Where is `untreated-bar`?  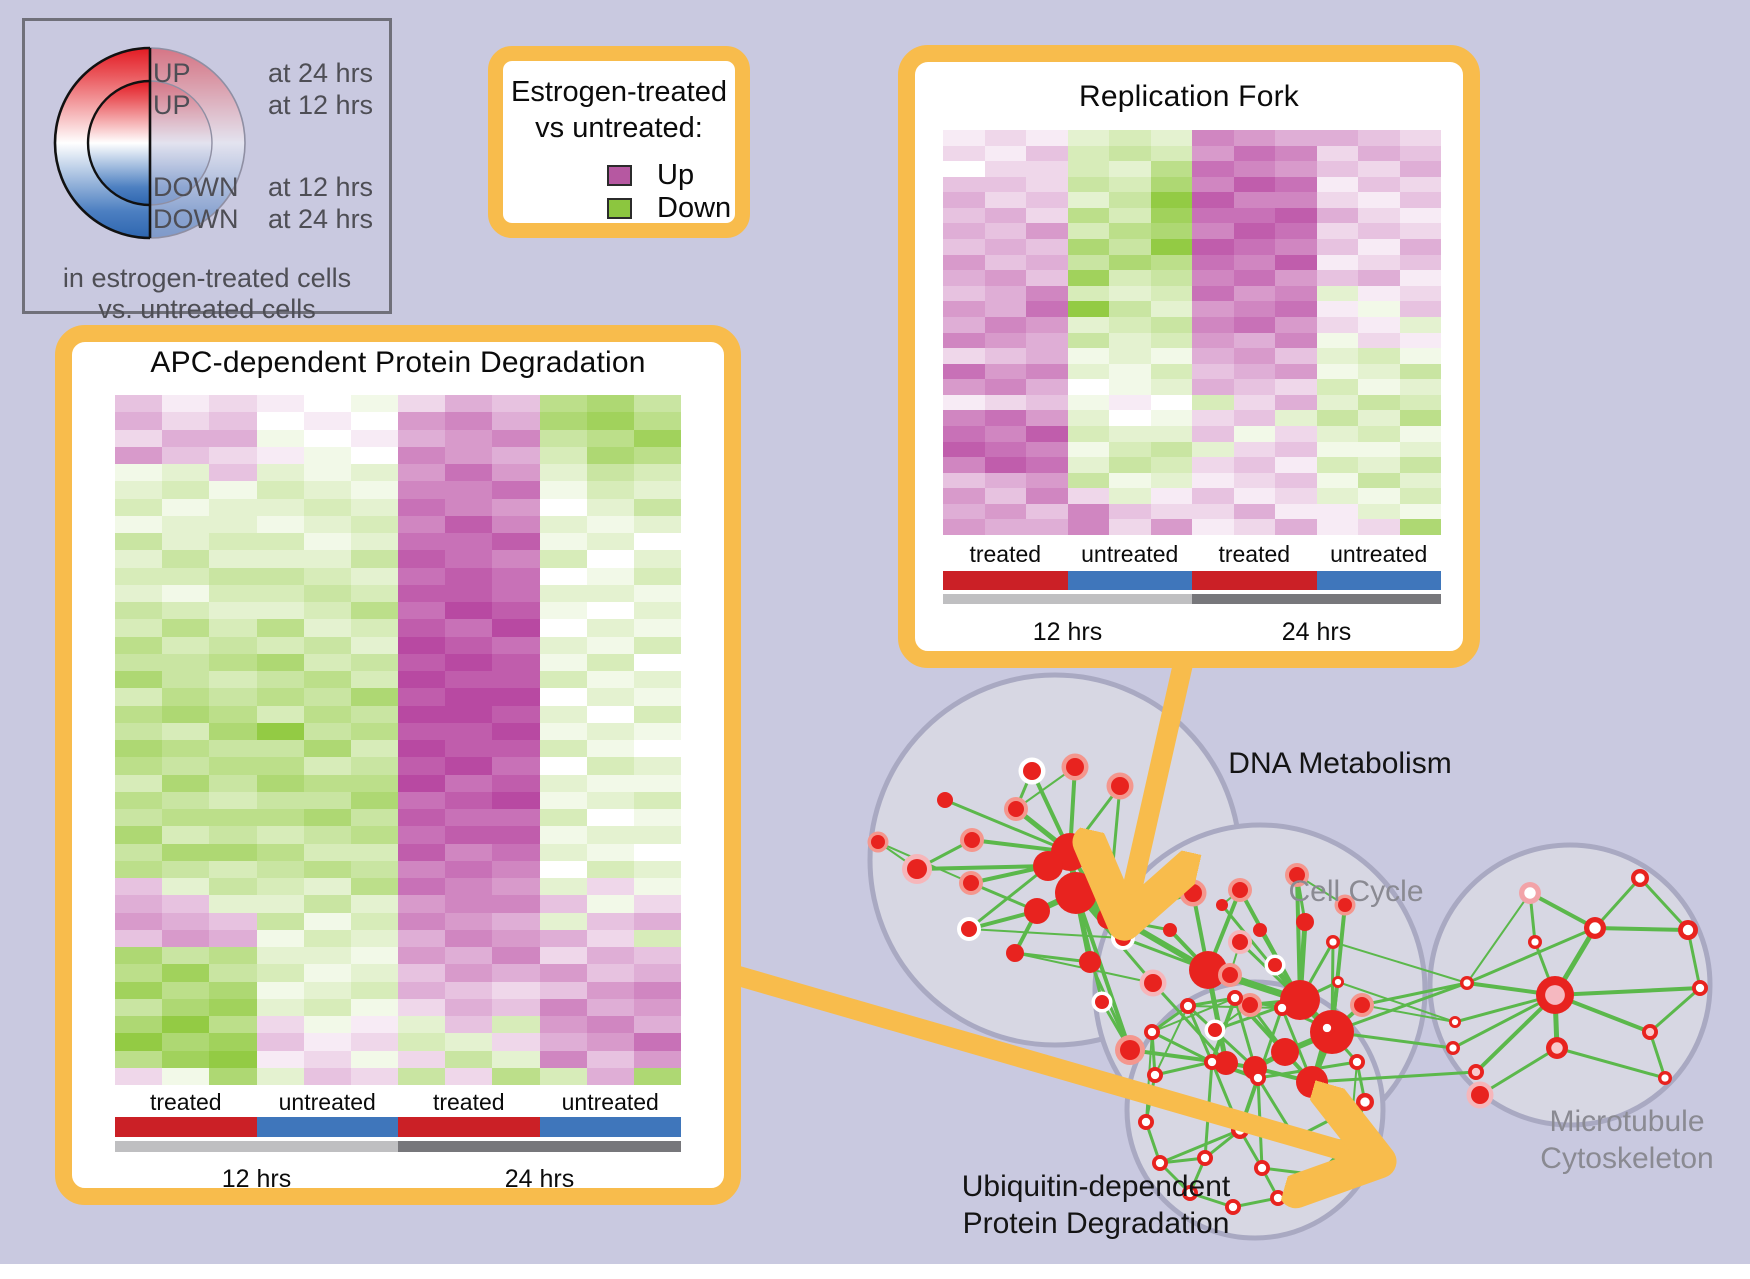 untreated-bar is located at coordinates (610, 1127).